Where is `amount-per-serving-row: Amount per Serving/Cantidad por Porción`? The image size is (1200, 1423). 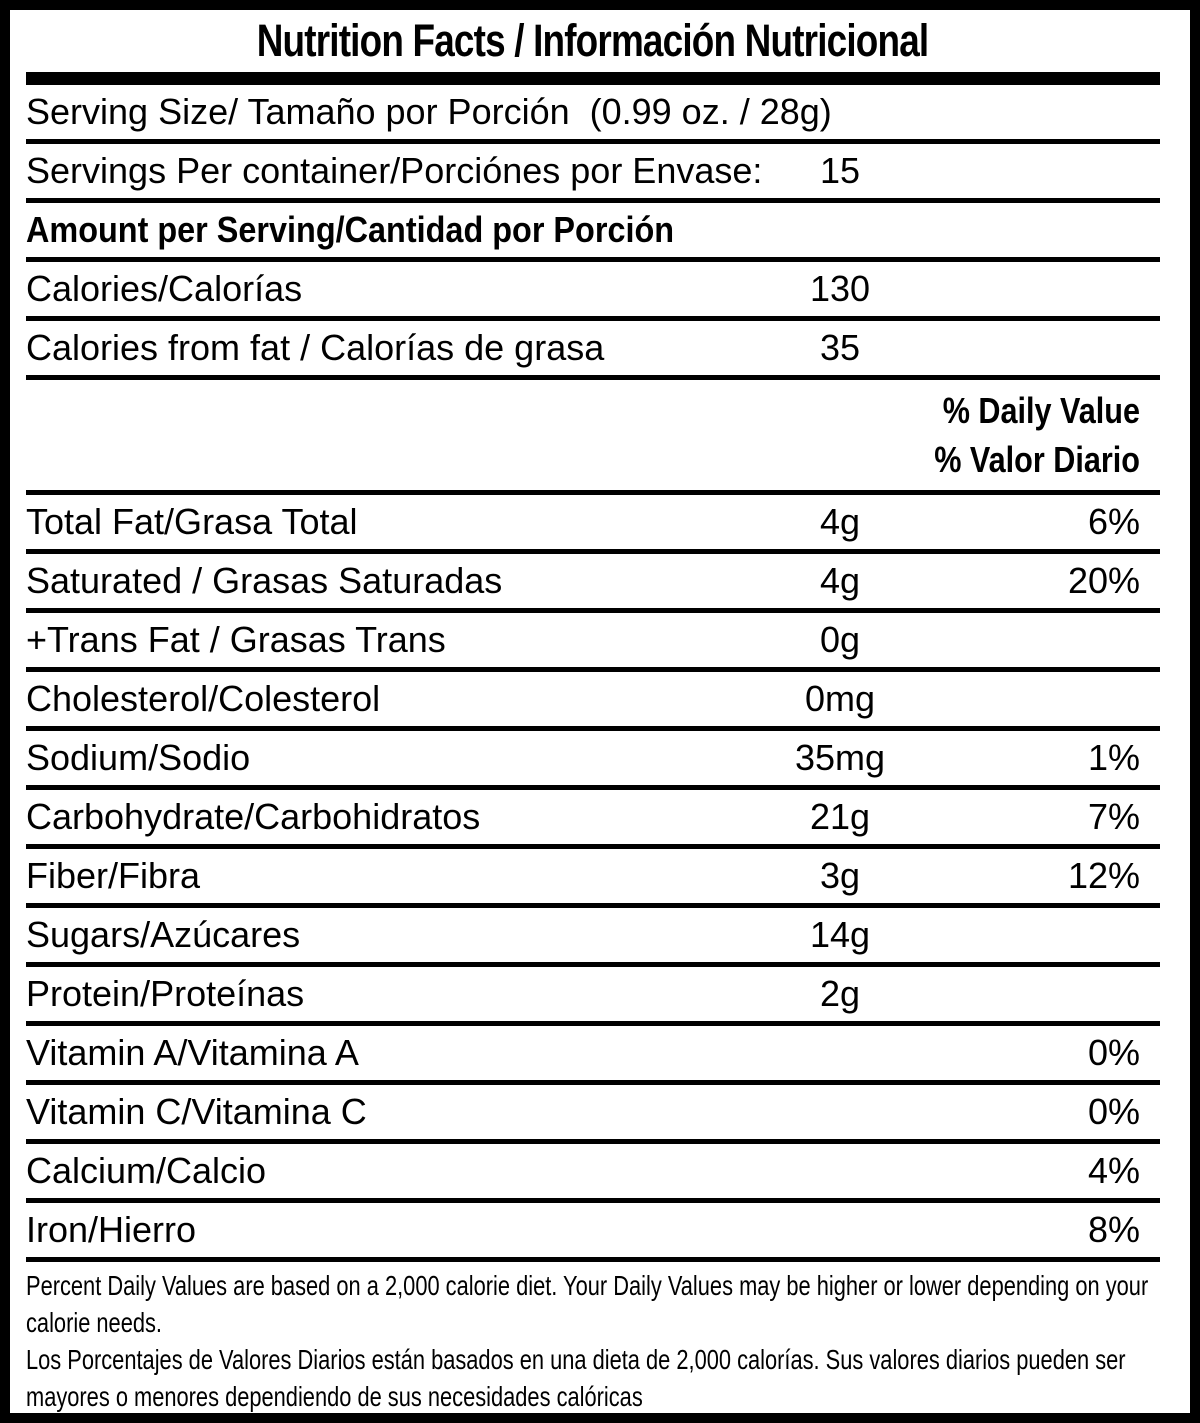 amount-per-serving-row: Amount per Serving/Cantidad por Porción is located at coordinates (593, 232).